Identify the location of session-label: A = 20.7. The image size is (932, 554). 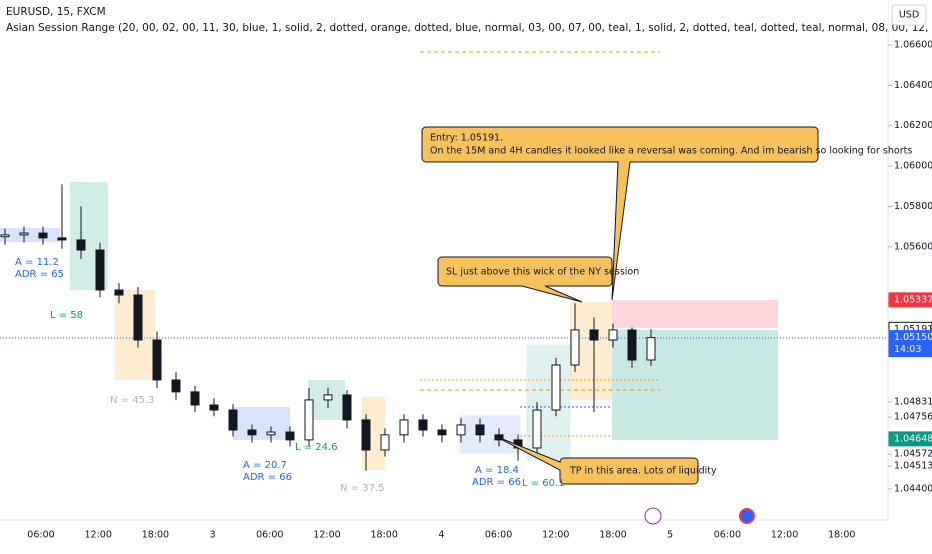
(265, 465).